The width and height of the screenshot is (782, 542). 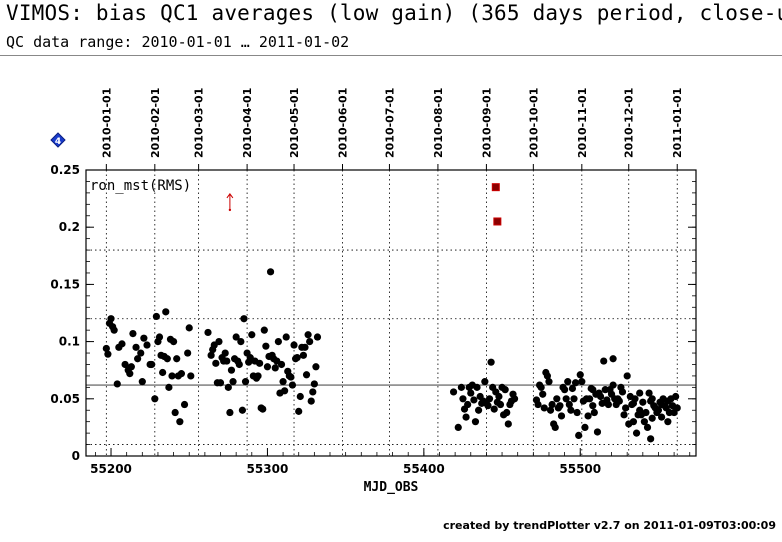 I want to click on x-tick-label: 55300, so click(x=268, y=469).